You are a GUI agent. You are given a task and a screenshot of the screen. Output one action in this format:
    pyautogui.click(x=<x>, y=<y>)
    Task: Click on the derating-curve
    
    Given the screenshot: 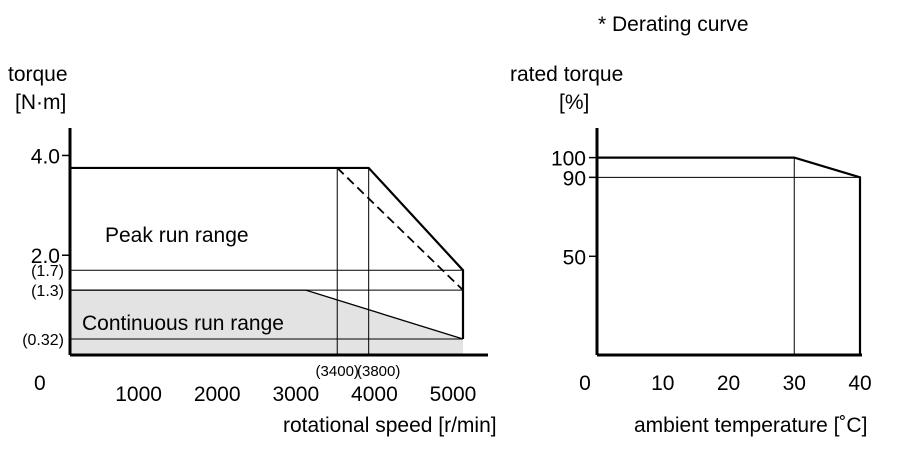 What is the action you would take?
    pyautogui.click(x=729, y=255)
    